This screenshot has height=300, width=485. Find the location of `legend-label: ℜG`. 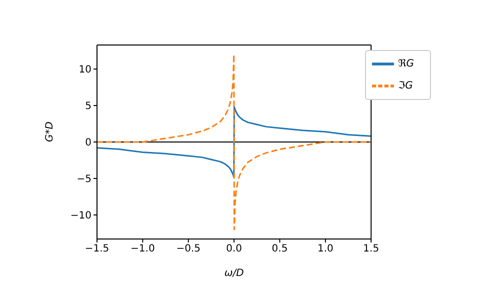

legend-label: ℜG is located at coordinates (406, 64).